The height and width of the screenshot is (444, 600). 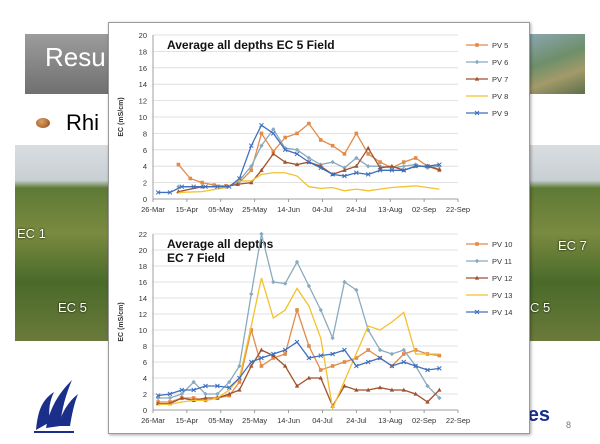 What do you see at coordinates (322, 209) in the screenshot?
I see `x-tick-label: 04-Jul` at bounding box center [322, 209].